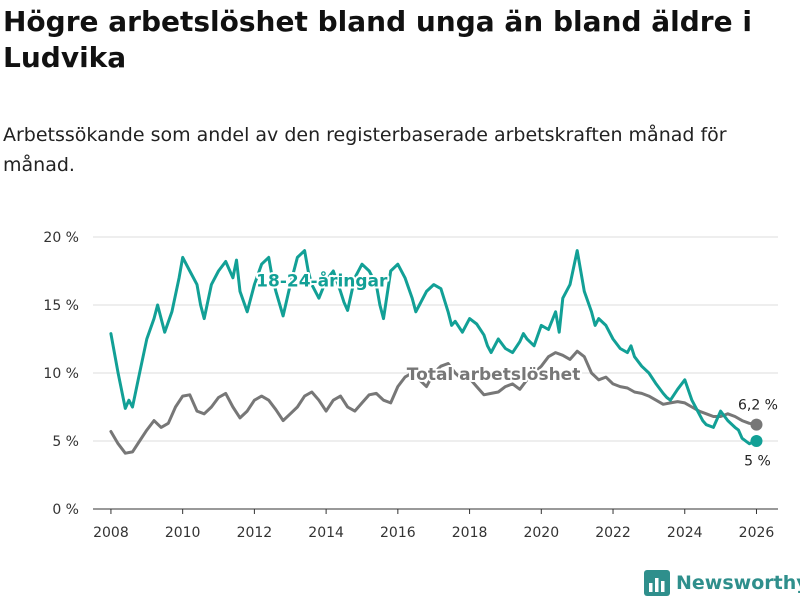 This screenshot has height=600, width=800. I want to click on y-axis: 0 % 5 % 10 % 15 % 20 %, so click(61, 374).